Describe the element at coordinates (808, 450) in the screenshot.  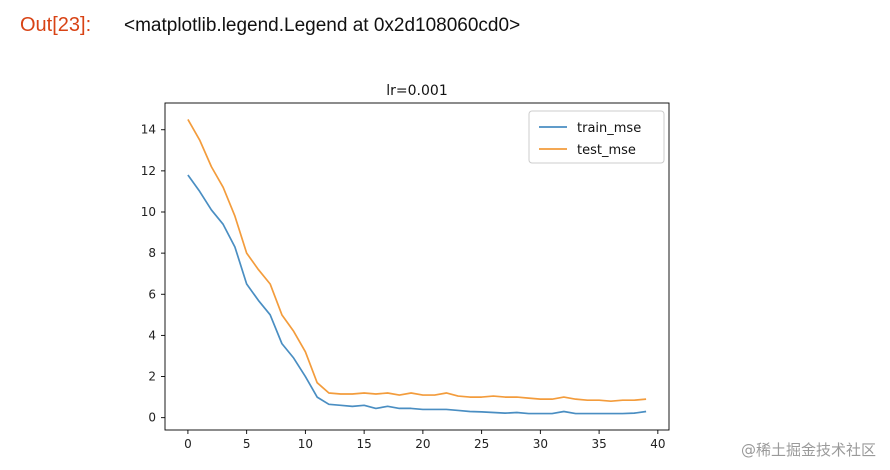
I see `watermark-text: @稀土掘金技术社区` at that location.